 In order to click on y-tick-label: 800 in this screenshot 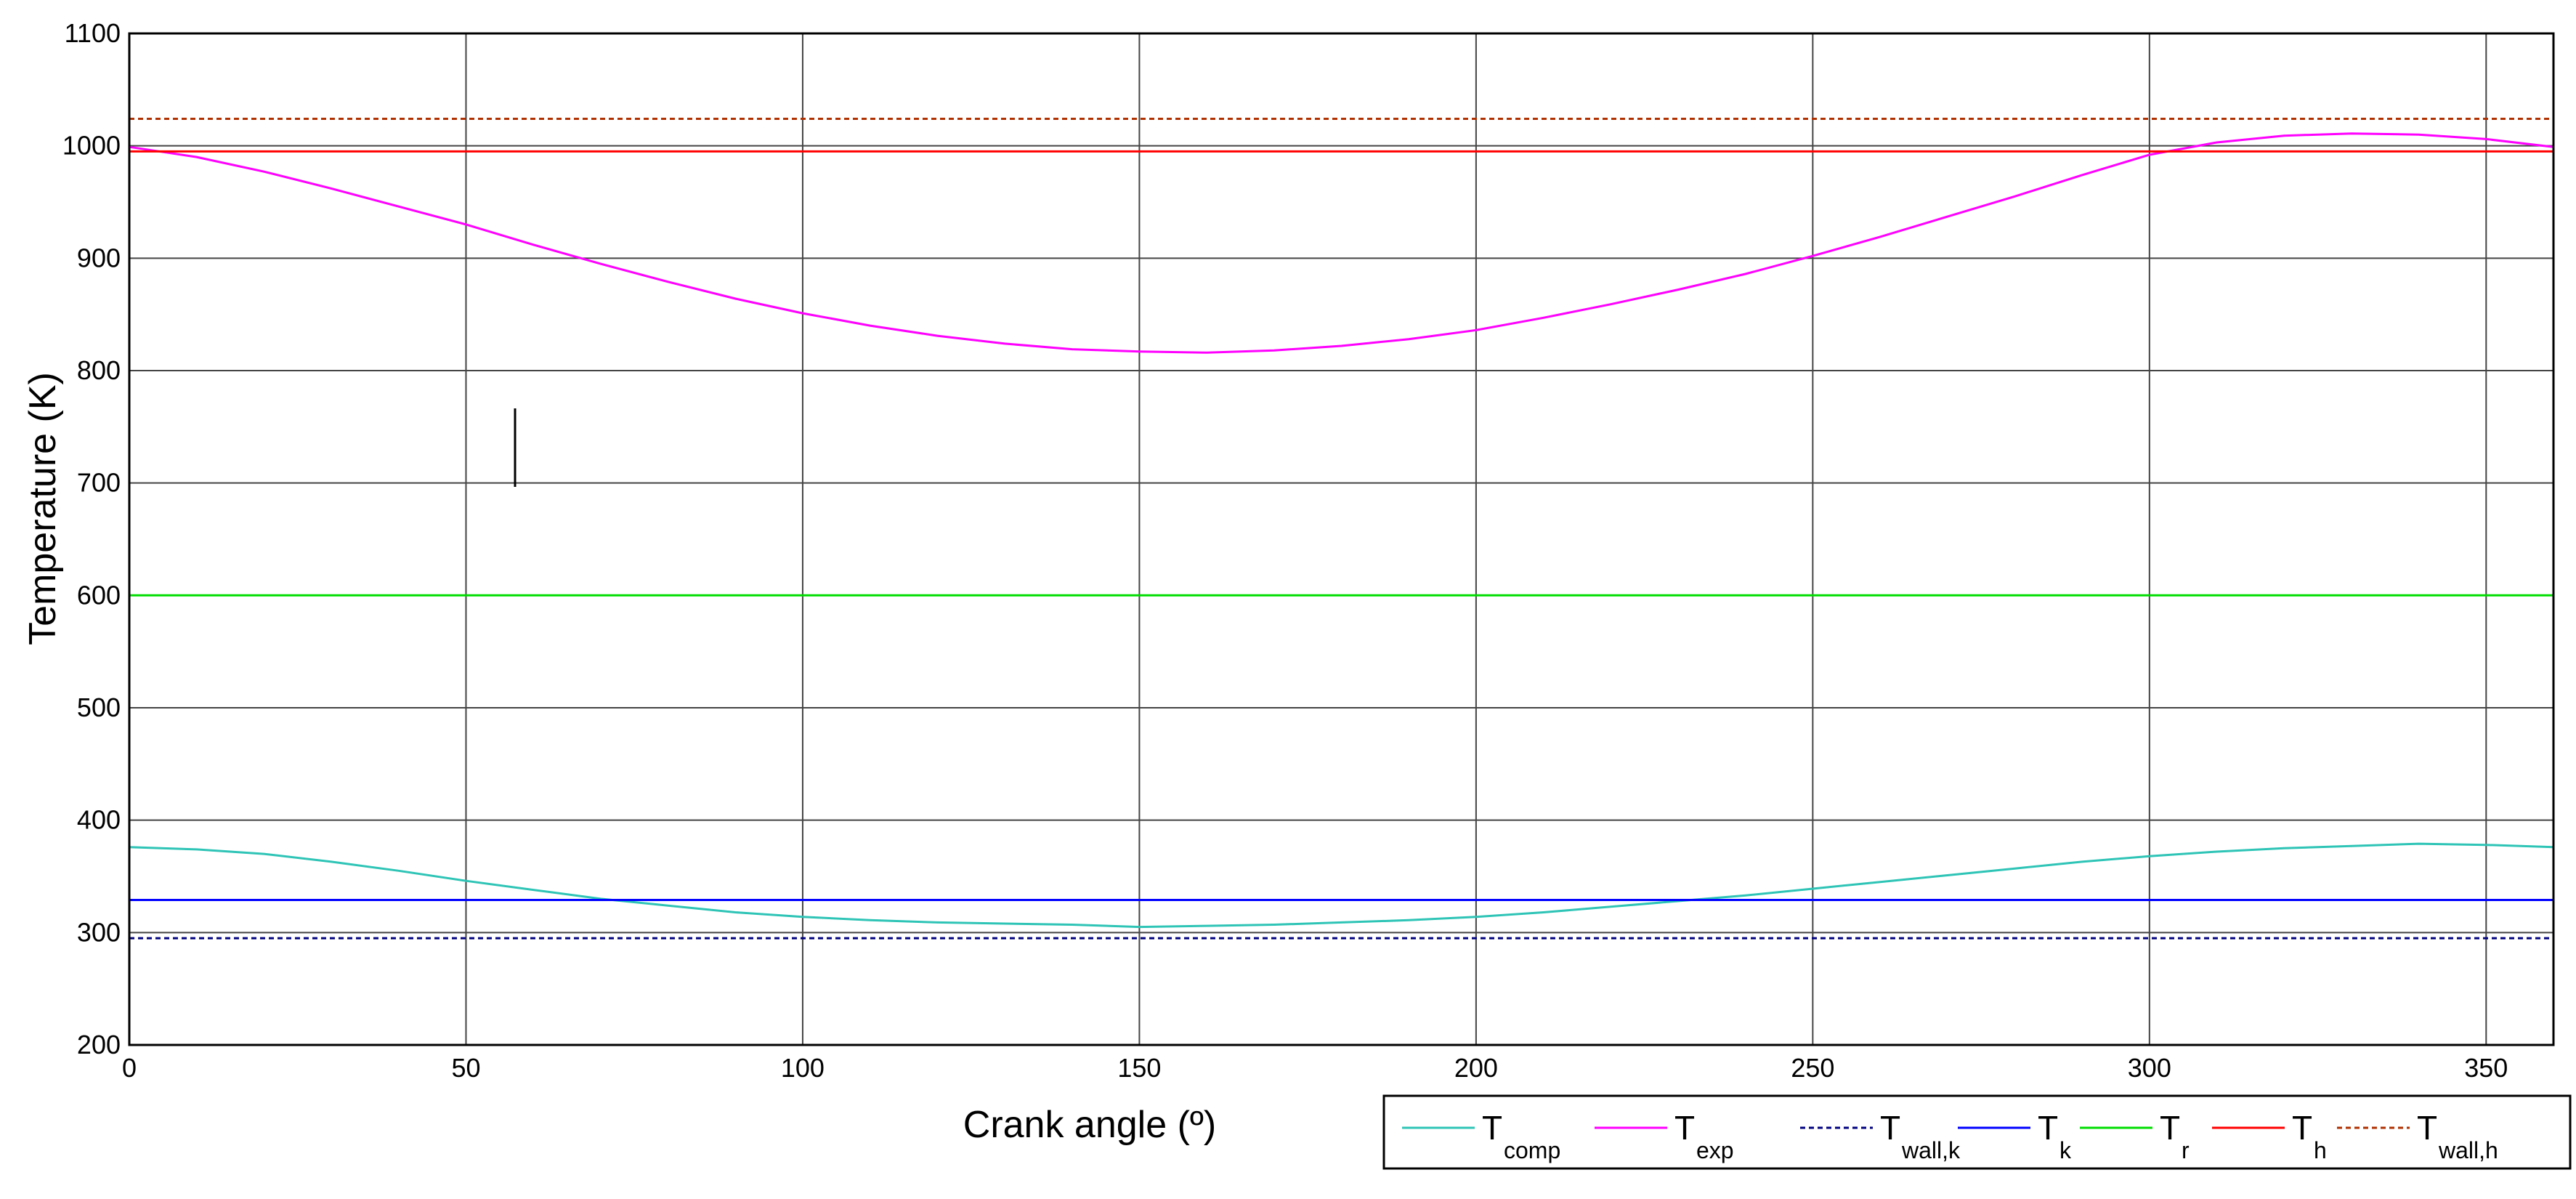, I will do `click(99, 370)`.